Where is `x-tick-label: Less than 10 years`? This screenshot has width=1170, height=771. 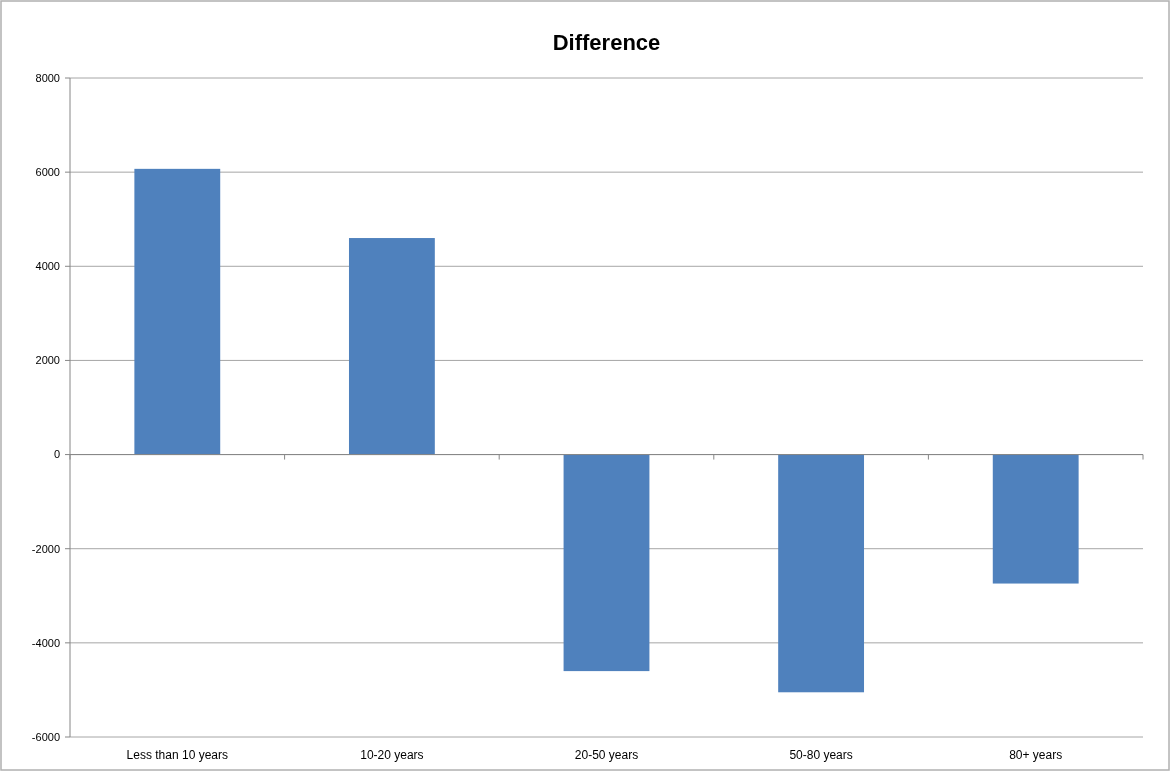 x-tick-label: Less than 10 years is located at coordinates (177, 755).